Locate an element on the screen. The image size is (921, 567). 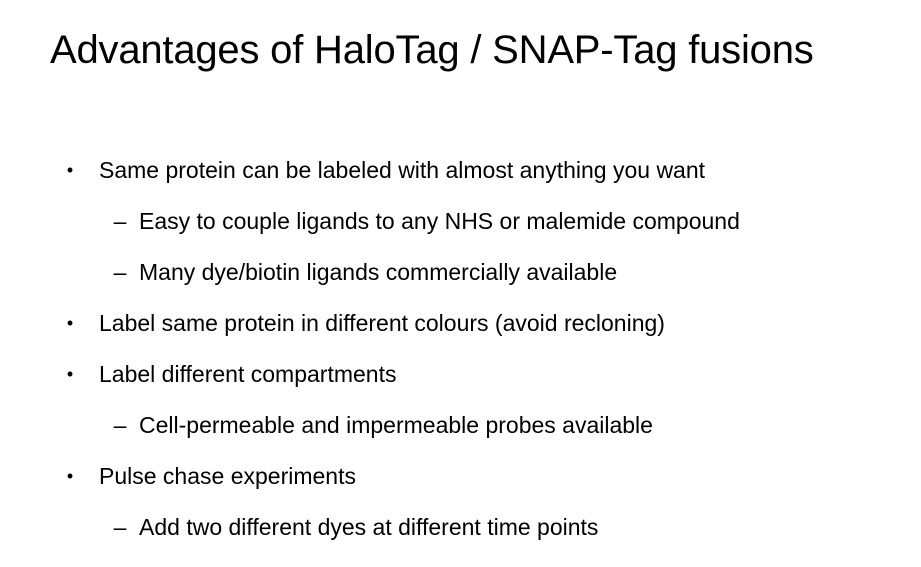
bullet-item: • Label different compartments is located at coordinates (460, 374).